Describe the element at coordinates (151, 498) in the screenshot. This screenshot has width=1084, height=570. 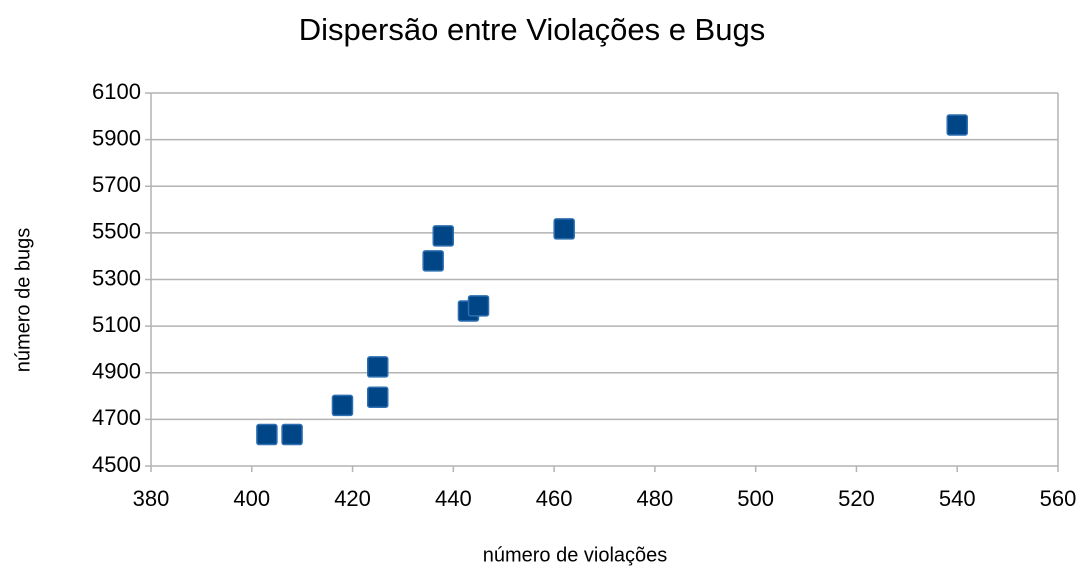
I see `x-tick-label: 380` at that location.